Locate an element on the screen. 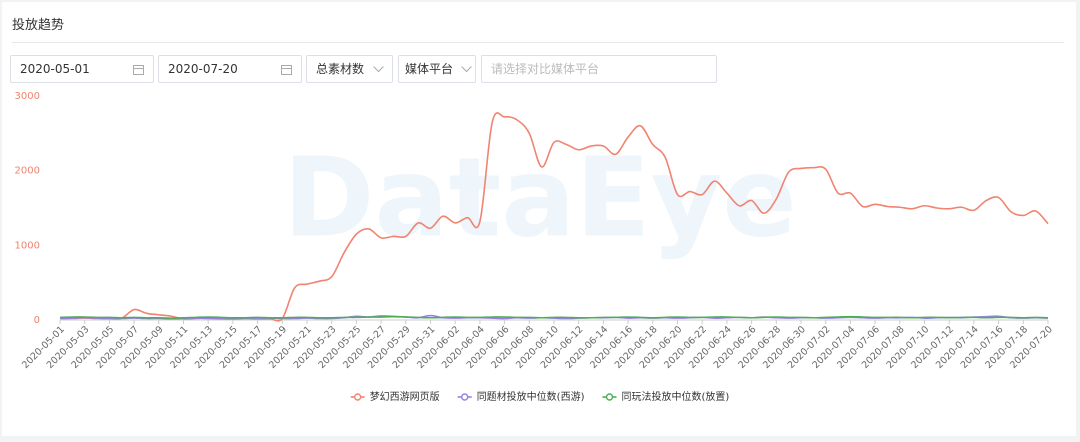  legend-label: 同题材投放中位数(西游) is located at coordinates (531, 396).